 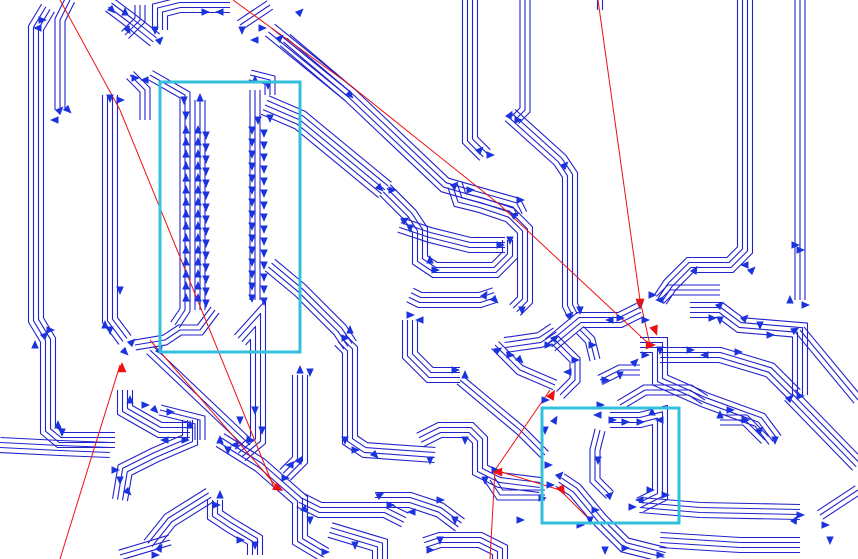 I want to click on red-triangle-arrow-icon, so click(x=650, y=345).